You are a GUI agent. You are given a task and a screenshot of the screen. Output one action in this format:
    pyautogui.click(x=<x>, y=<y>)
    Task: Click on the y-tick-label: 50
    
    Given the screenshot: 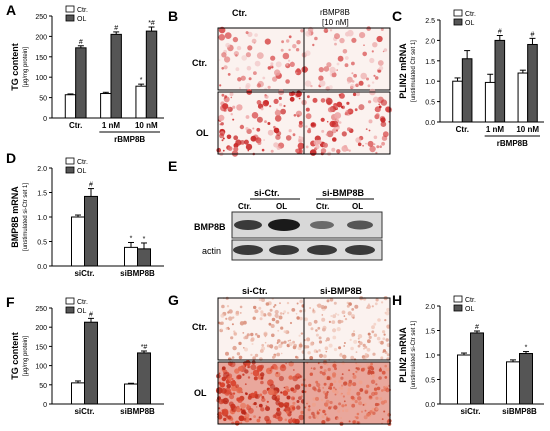 What is the action you would take?
    pyautogui.click(x=43, y=99)
    